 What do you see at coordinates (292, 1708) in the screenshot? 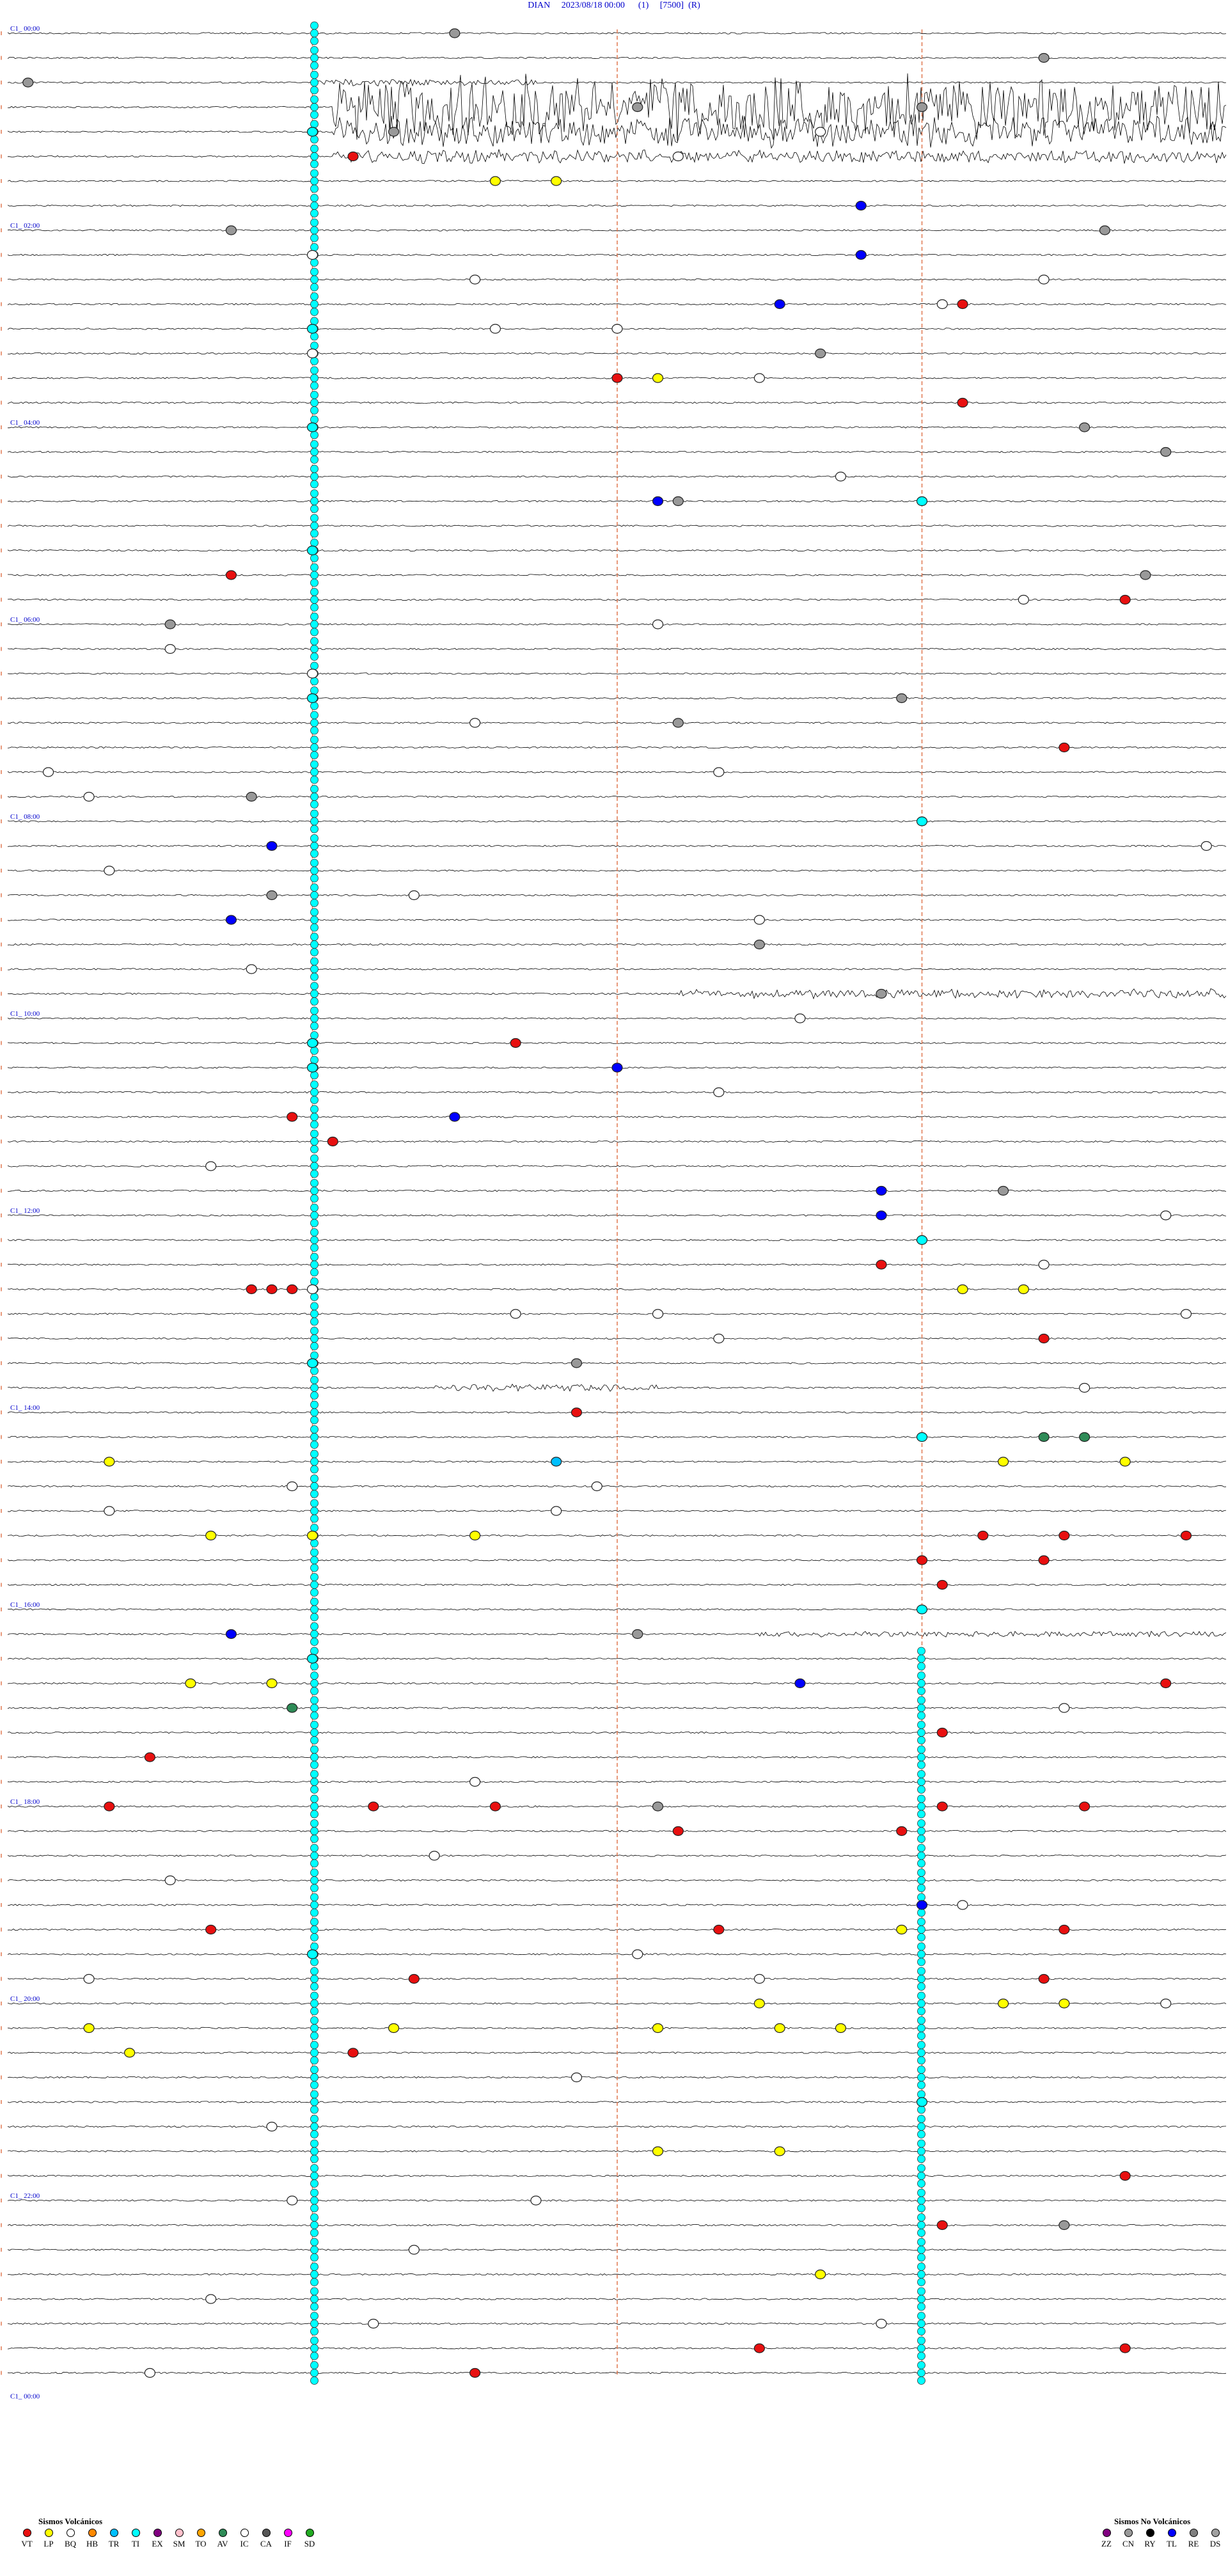
I see `event-marker-av` at bounding box center [292, 1708].